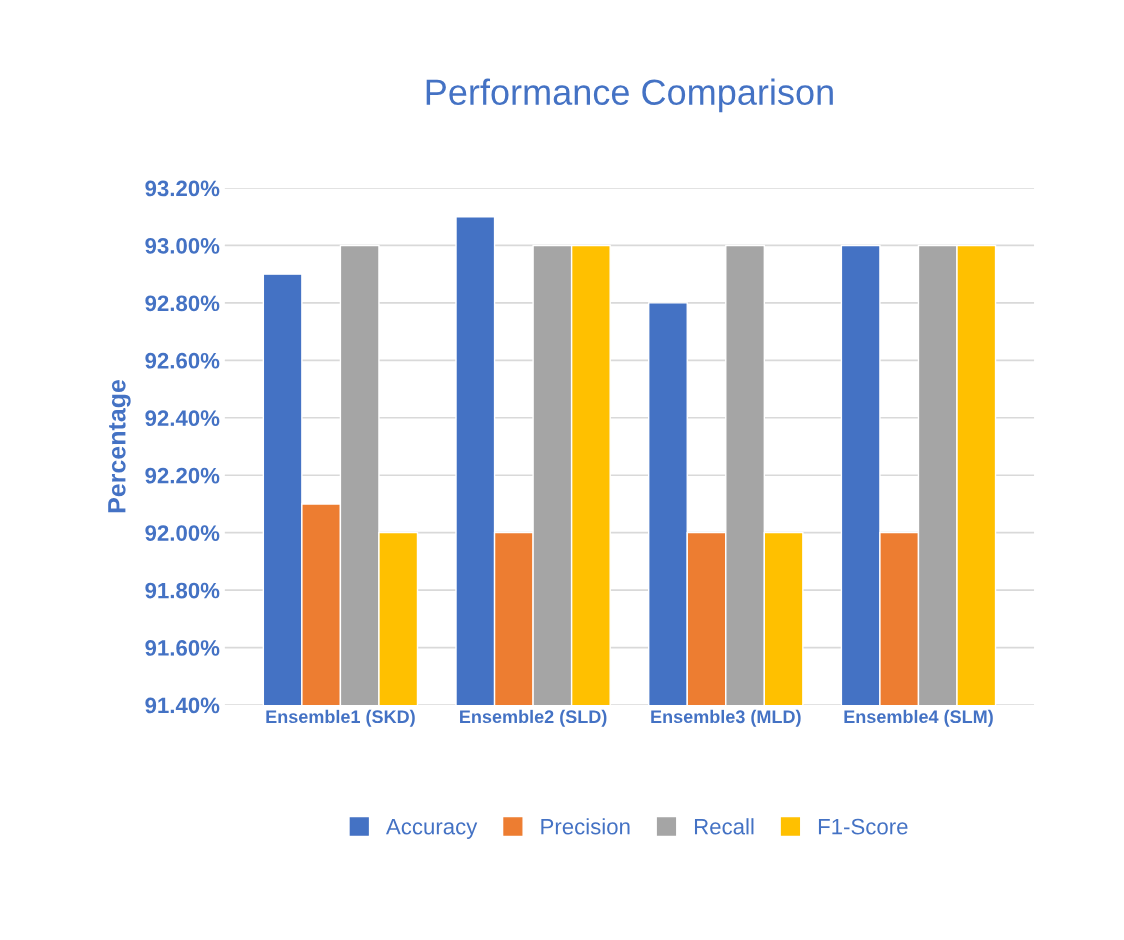  Describe the element at coordinates (182, 245) in the screenshot. I see `y-tick-label: 93.00%` at that location.